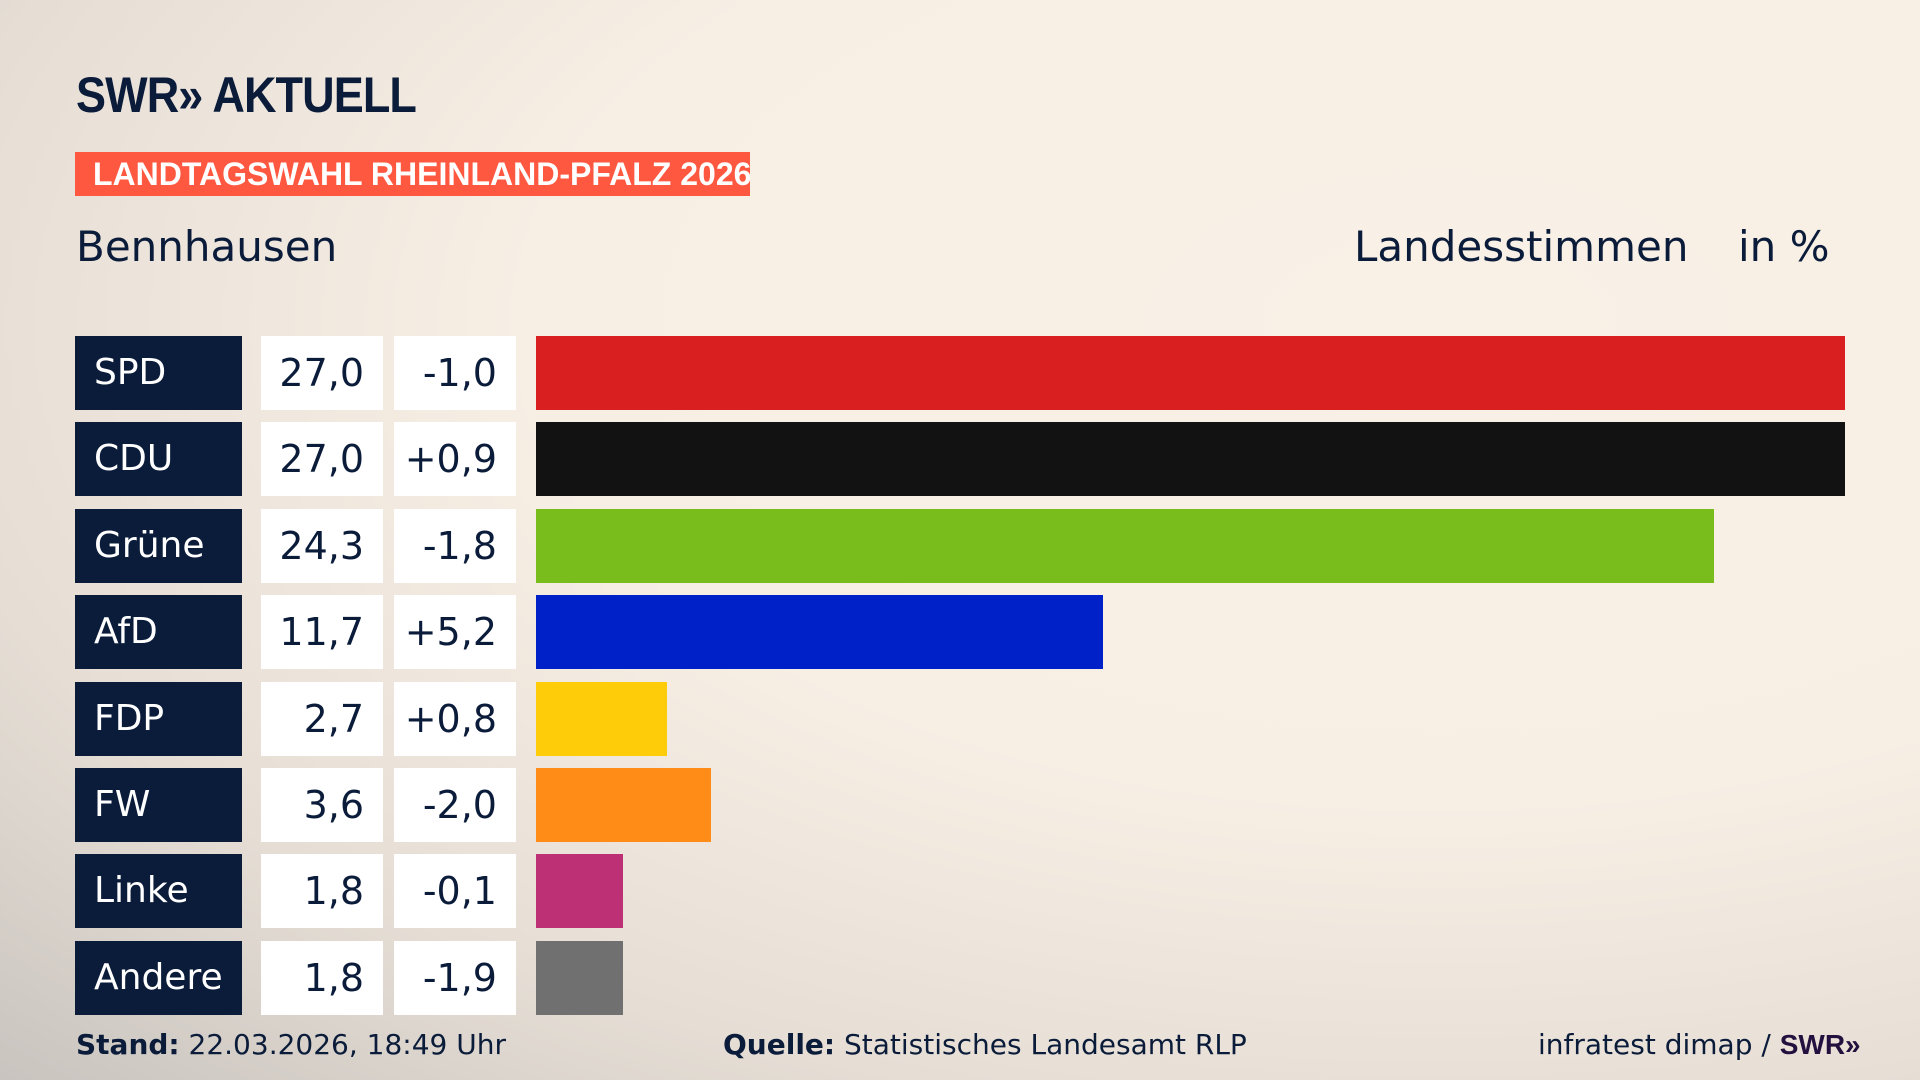 The width and height of the screenshot is (1920, 1080). I want to click on bar-cdu, so click(1190, 459).